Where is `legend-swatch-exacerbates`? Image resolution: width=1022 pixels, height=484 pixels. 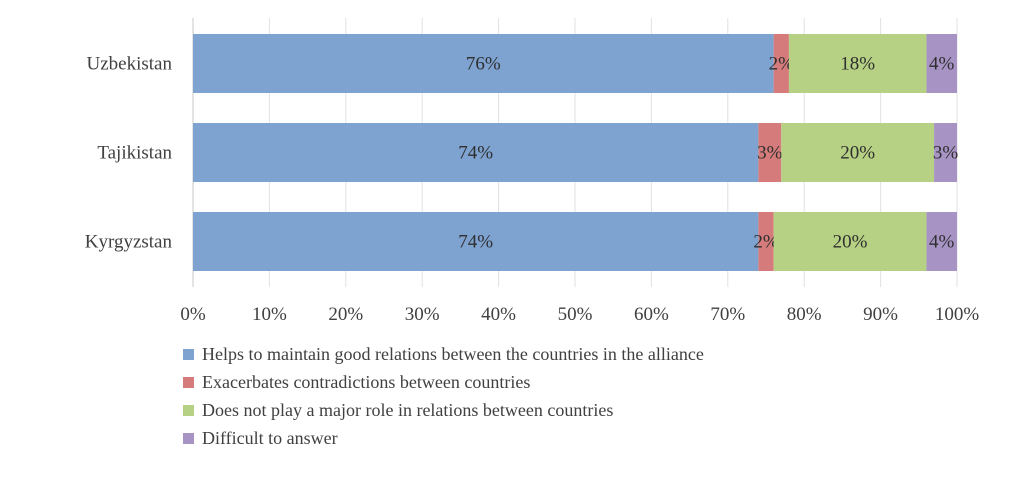
legend-swatch-exacerbates is located at coordinates (188, 382).